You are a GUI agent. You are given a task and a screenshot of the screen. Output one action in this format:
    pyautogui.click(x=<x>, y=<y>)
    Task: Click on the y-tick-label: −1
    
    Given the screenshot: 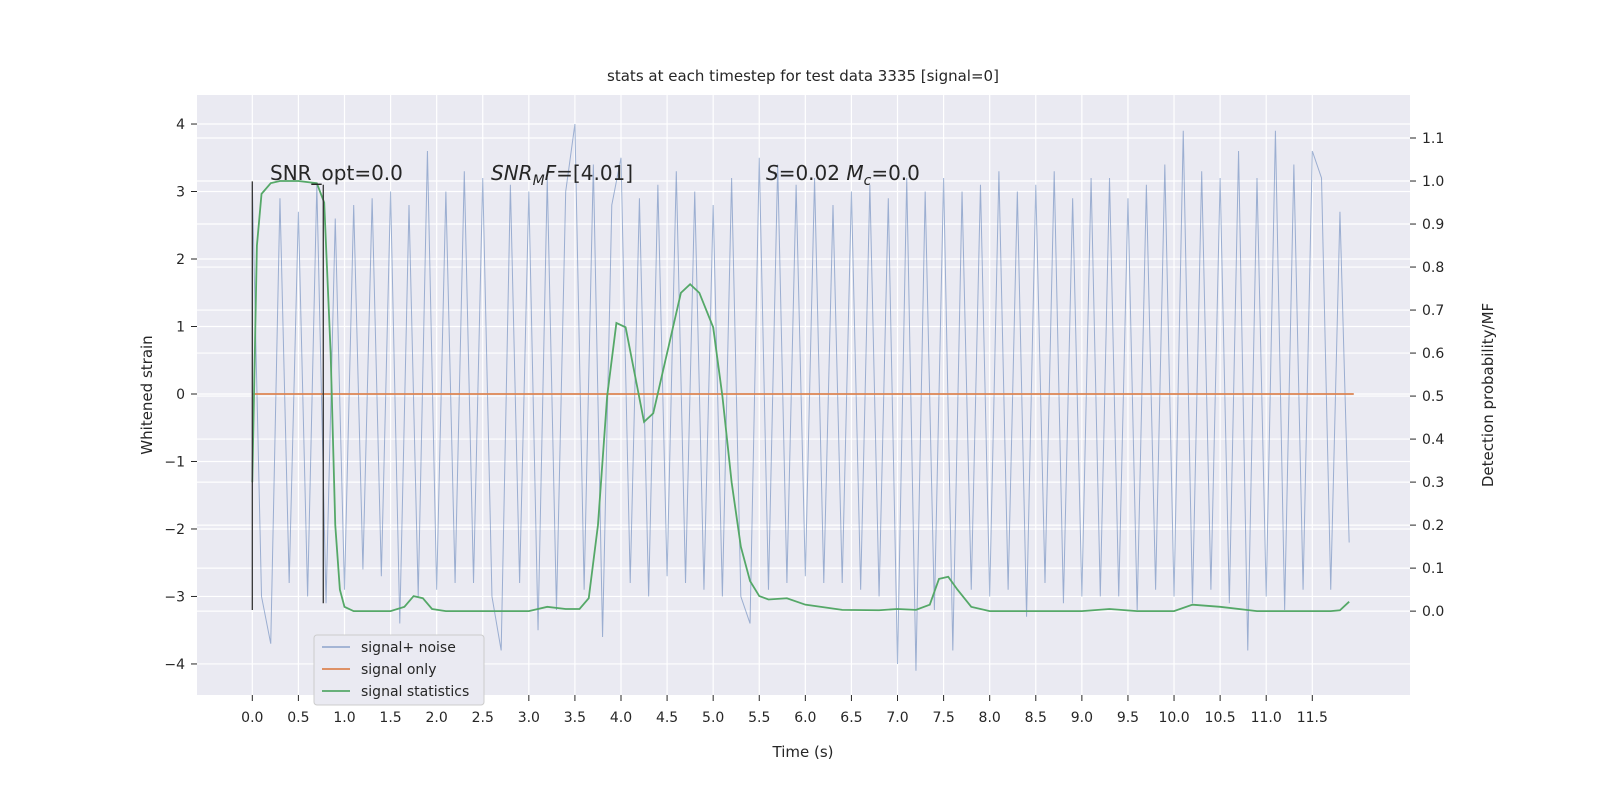 What is the action you would take?
    pyautogui.click(x=174, y=462)
    